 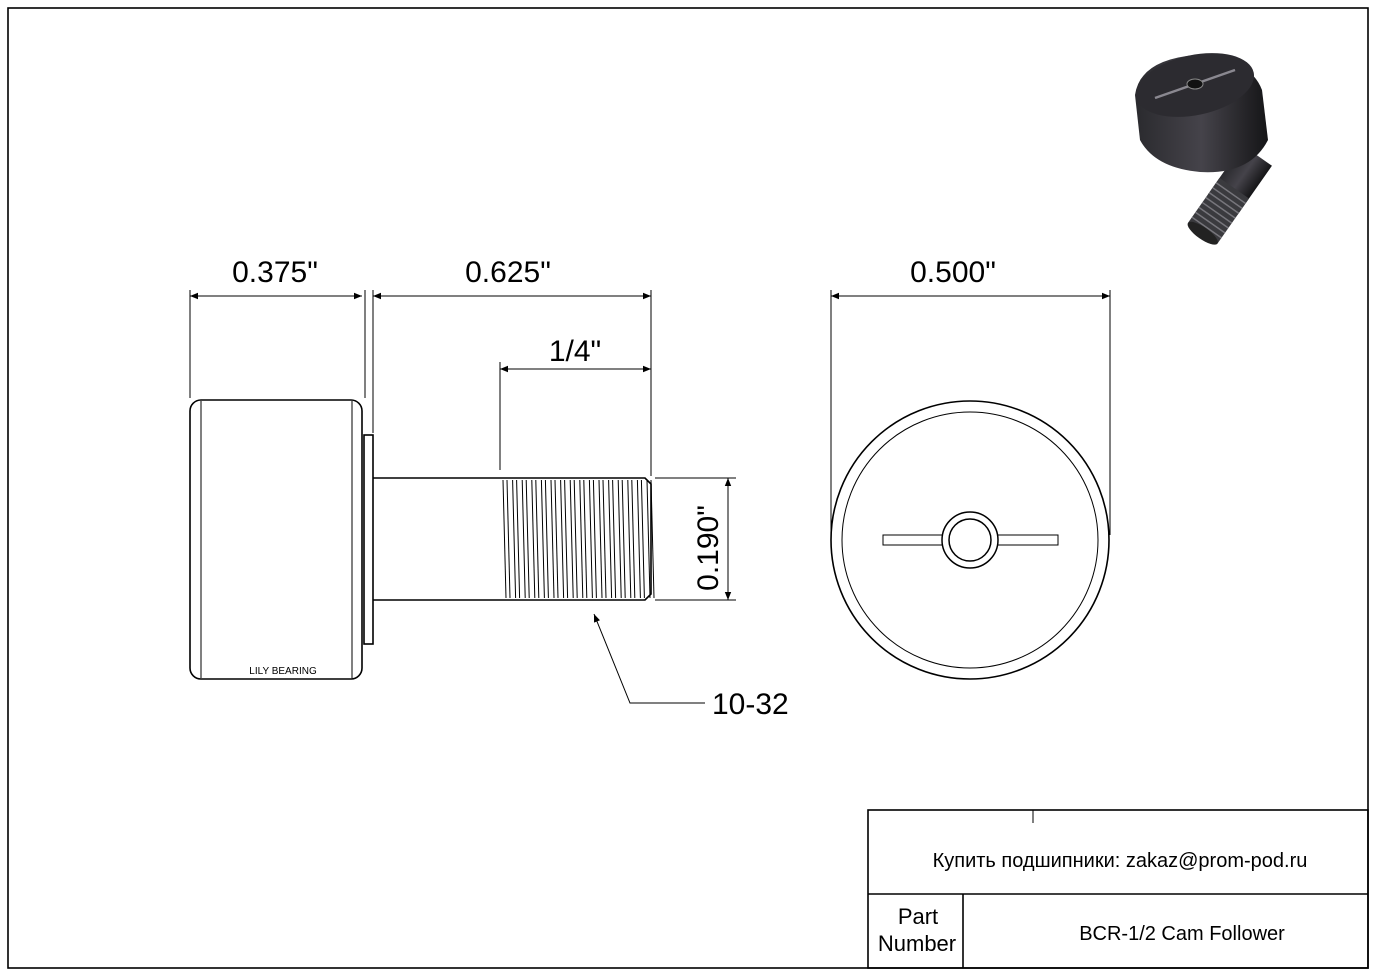 I want to click on part-number-label-1: Part, so click(x=918, y=916).